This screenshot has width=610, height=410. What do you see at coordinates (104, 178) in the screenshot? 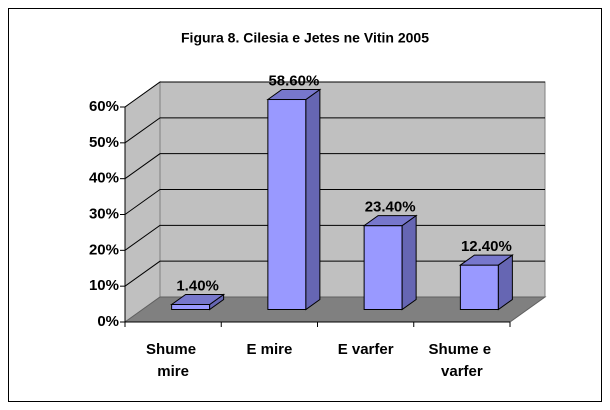
I see `y-tick-label: 40%` at bounding box center [104, 178].